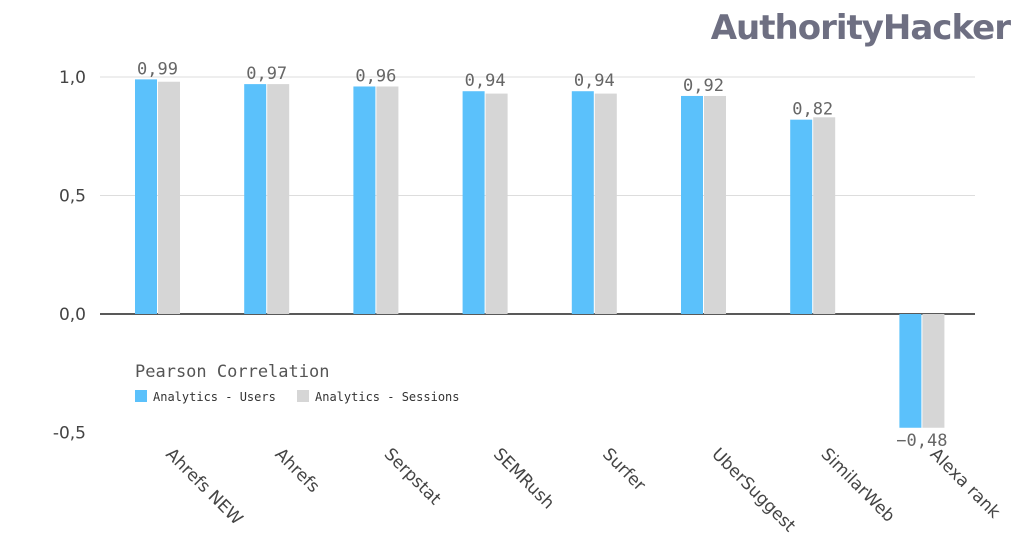 The height and width of the screenshot is (548, 1024). I want to click on y-tick-label: 1,0, so click(72, 78).